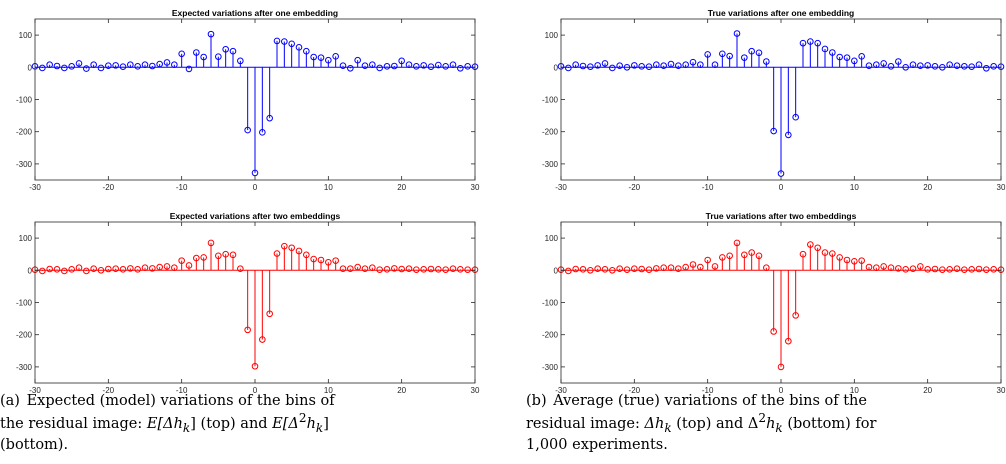  Describe the element at coordinates (762, 418) in the screenshot. I see `caption-b-sup2: 2` at that location.